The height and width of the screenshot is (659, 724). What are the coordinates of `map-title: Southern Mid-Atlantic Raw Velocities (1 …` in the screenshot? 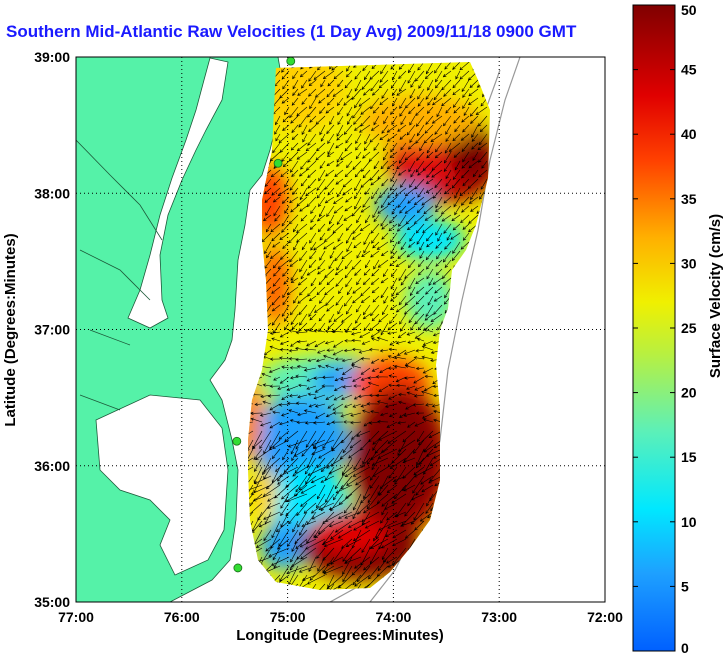 It's located at (291, 31).